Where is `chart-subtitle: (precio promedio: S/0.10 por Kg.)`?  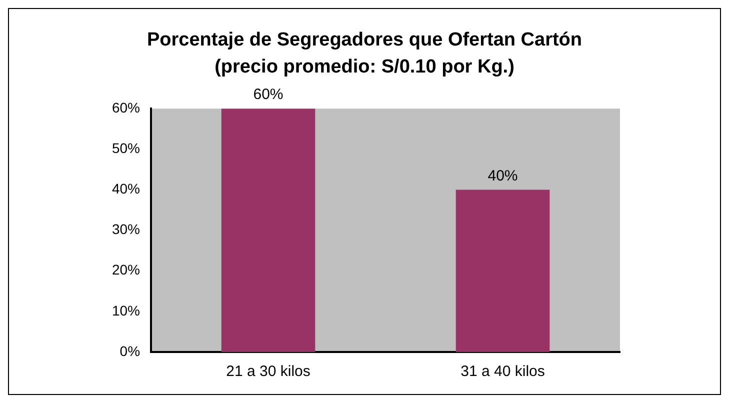
chart-subtitle: (precio promedio: S/0.10 por Kg.) is located at coordinates (364, 67).